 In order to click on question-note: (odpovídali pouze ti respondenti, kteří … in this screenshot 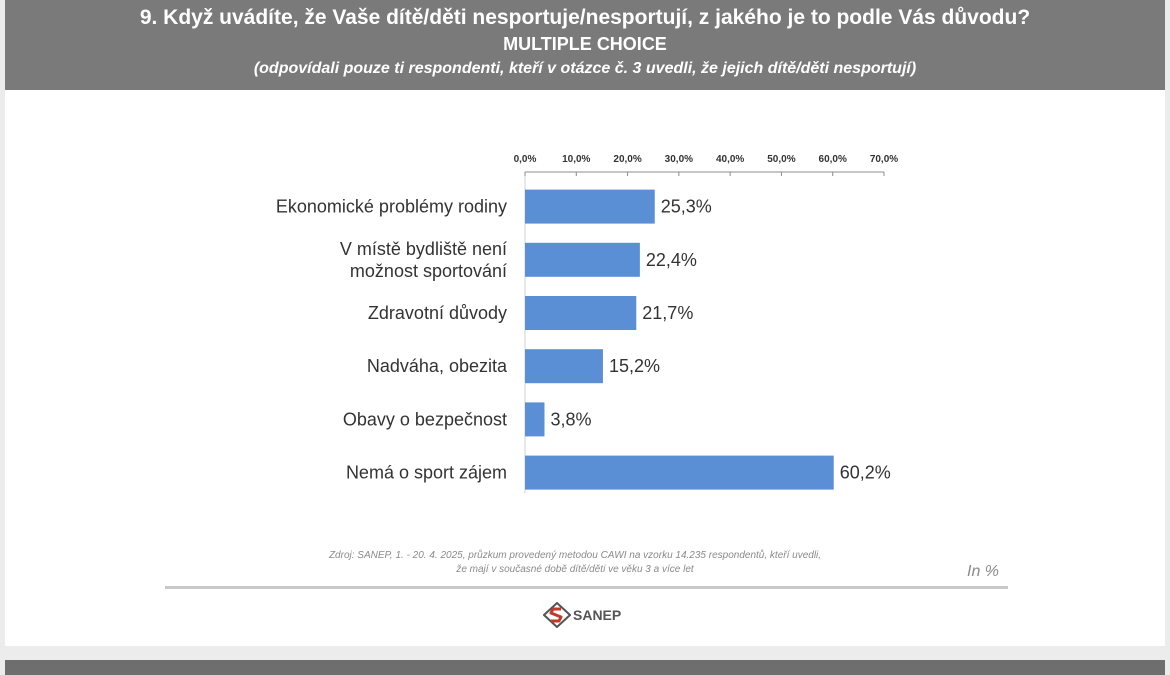, I will do `click(585, 68)`.